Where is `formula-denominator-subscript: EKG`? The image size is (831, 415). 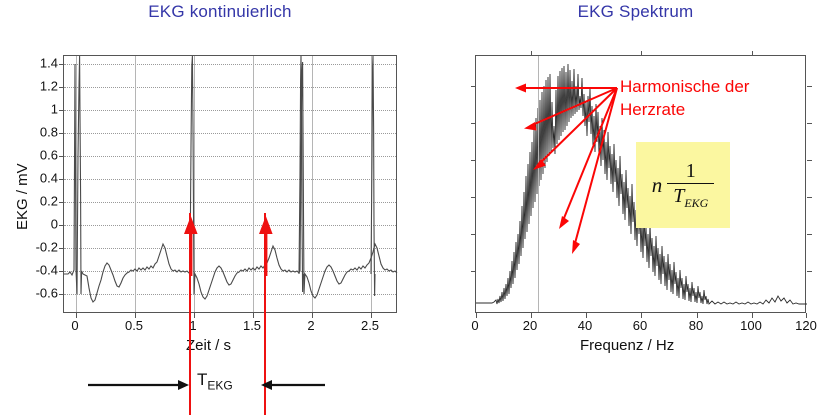 formula-denominator-subscript: EKG is located at coordinates (696, 203).